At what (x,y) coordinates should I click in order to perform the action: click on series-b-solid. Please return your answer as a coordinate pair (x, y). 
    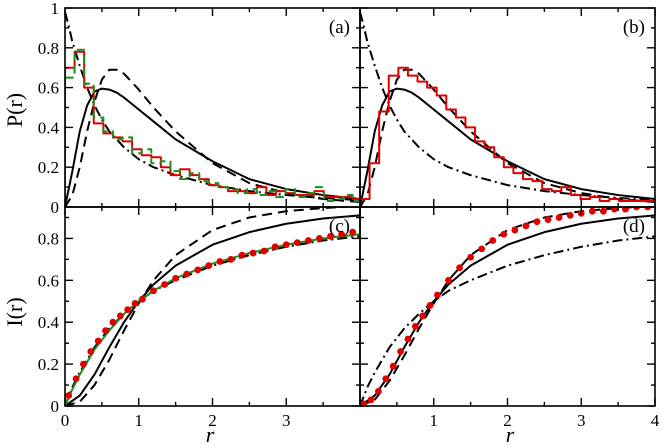
    Looking at the image, I should click on (507, 147).